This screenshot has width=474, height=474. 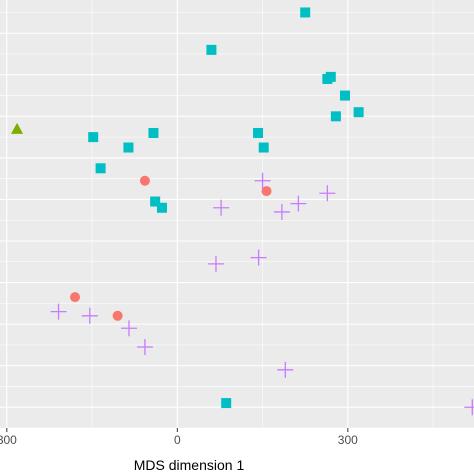 I want to click on x-axis-ticks: 300 0 300, so click(x=179, y=437).